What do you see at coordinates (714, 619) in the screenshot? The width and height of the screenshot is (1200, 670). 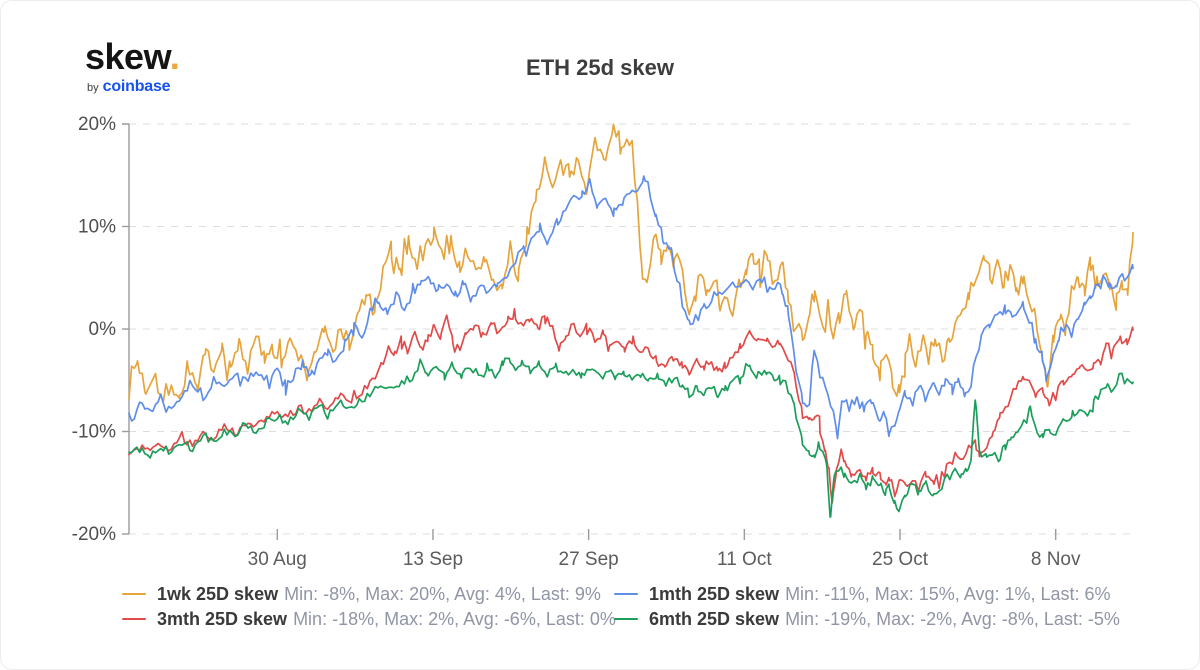 I see `legend-series-name: 6mth 25D skew` at bounding box center [714, 619].